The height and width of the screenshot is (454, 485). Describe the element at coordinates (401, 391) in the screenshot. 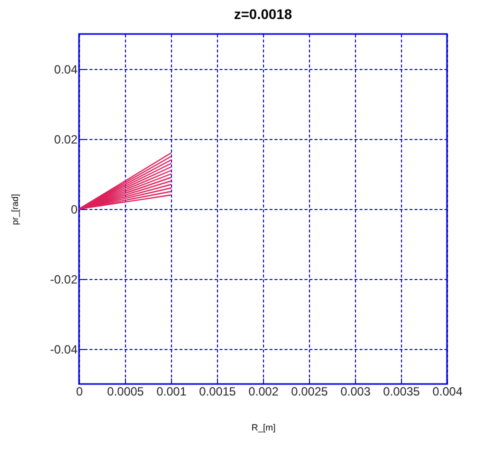

I see `x-tick-label: 0.0035` at that location.